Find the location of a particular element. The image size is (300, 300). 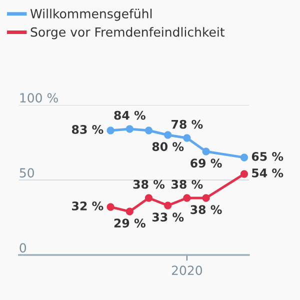

data-label: 80 % is located at coordinates (168, 147).